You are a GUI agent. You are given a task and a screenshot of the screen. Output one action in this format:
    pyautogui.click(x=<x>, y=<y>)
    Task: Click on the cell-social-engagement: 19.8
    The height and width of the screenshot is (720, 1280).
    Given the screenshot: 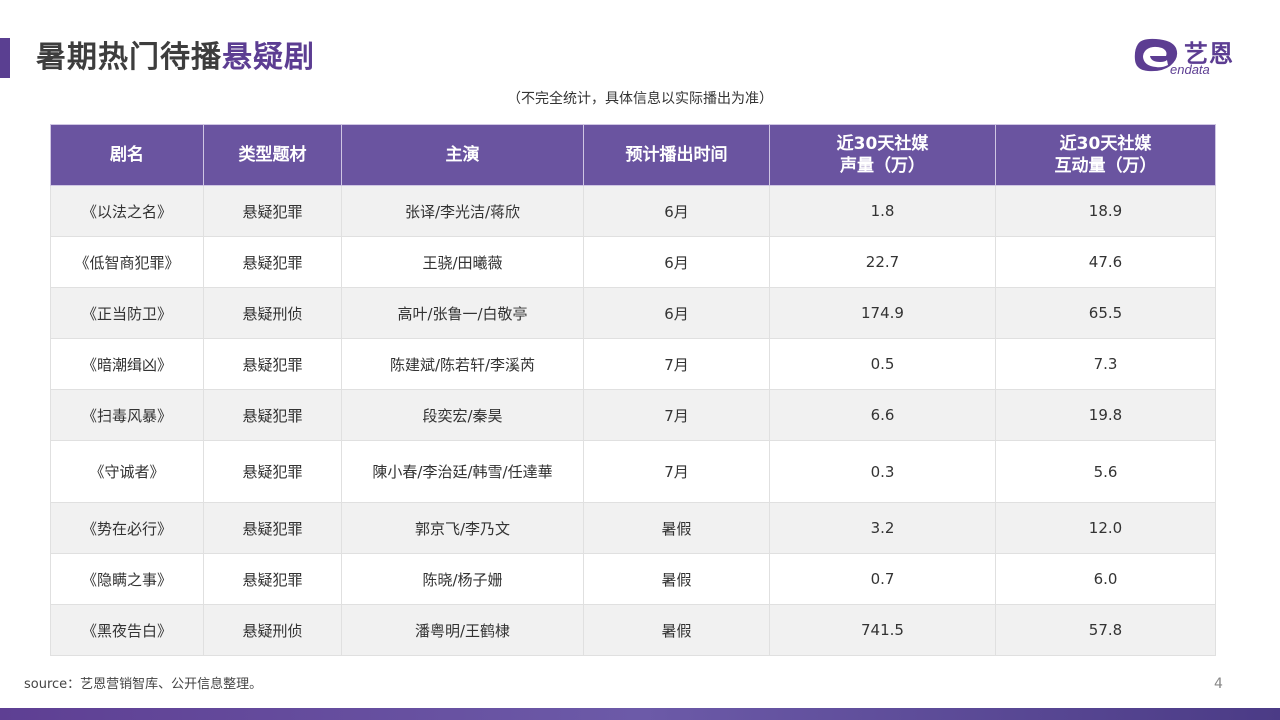 What is the action you would take?
    pyautogui.click(x=1105, y=415)
    